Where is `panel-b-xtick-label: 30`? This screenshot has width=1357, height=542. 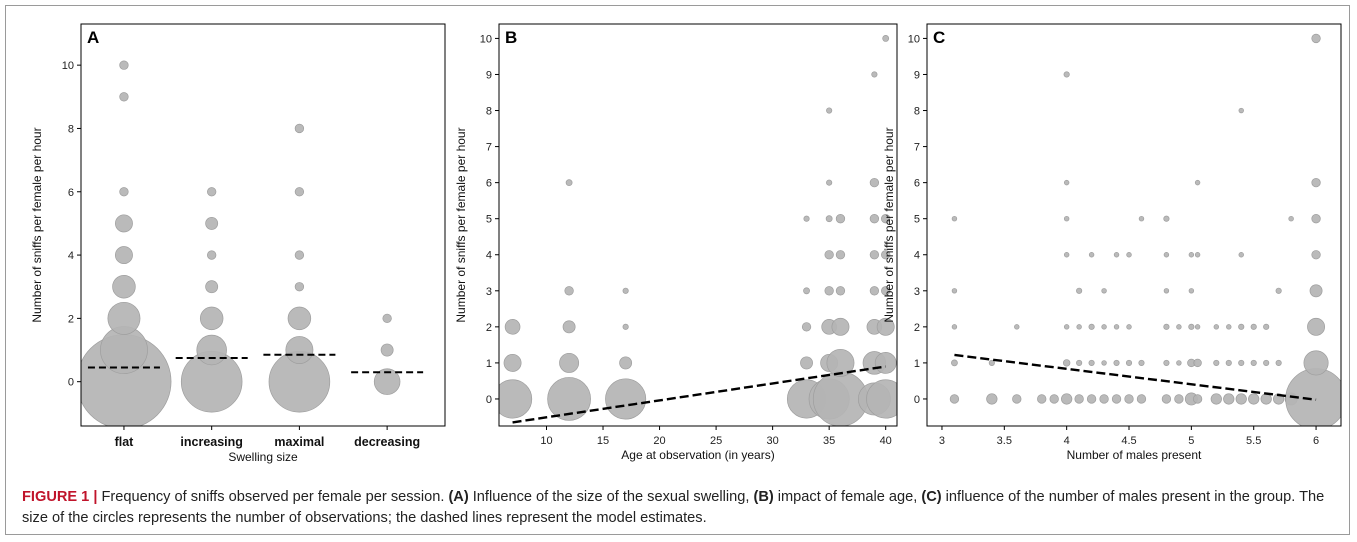 panel-b-xtick-label: 30 is located at coordinates (773, 441).